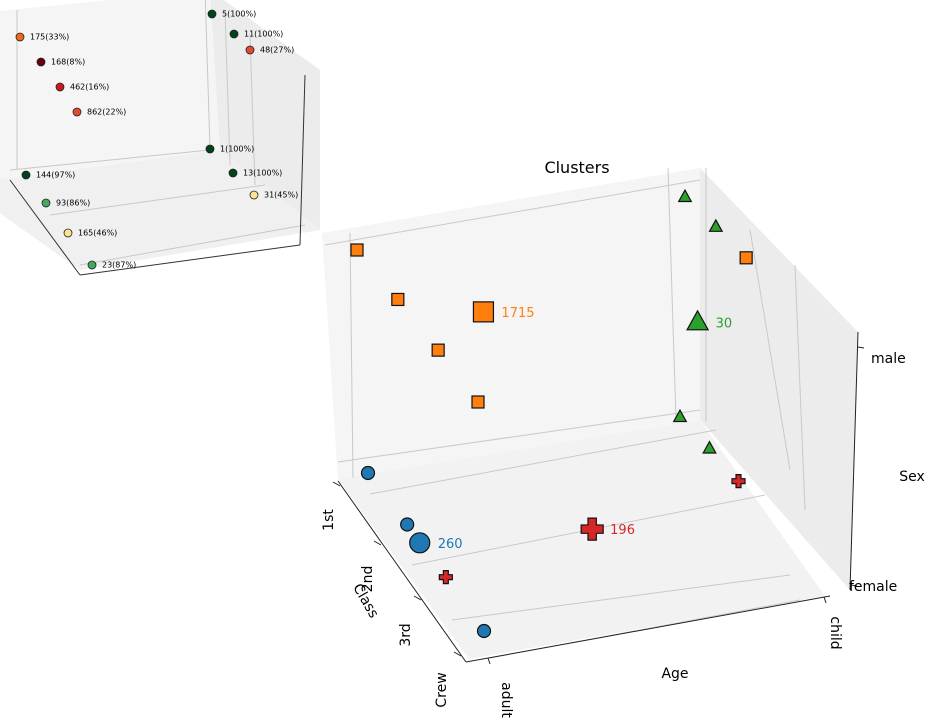 The image size is (944, 720). What do you see at coordinates (329, 520) in the screenshot?
I see `class-tick-0: 1st` at bounding box center [329, 520].